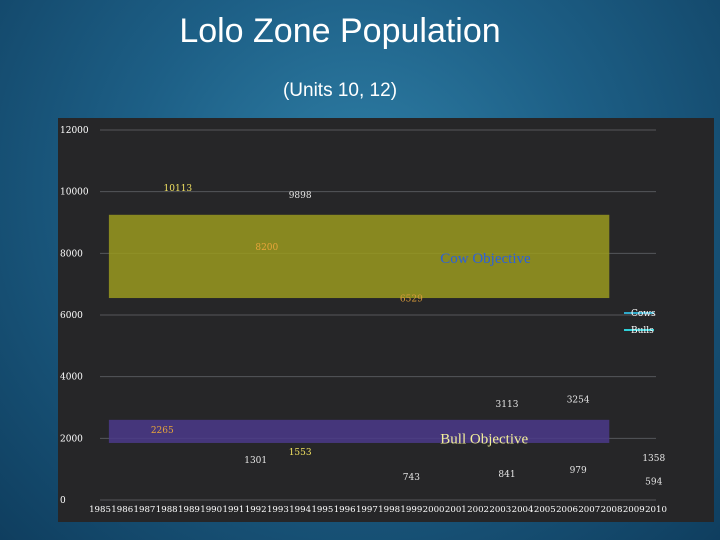  Describe the element at coordinates (411, 300) in the screenshot. I see `data-label: 6529` at that location.